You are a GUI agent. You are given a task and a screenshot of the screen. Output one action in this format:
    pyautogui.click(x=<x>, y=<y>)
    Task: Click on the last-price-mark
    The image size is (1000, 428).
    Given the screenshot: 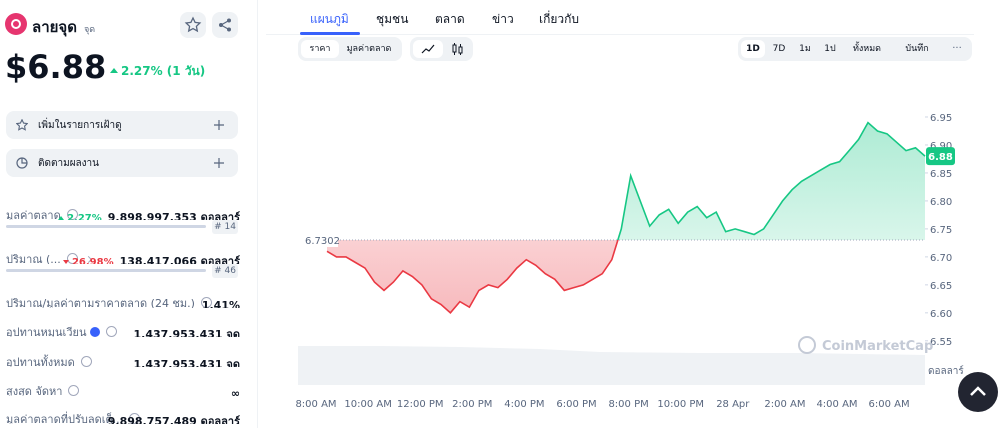 What is the action you would take?
    pyautogui.click(x=940, y=156)
    